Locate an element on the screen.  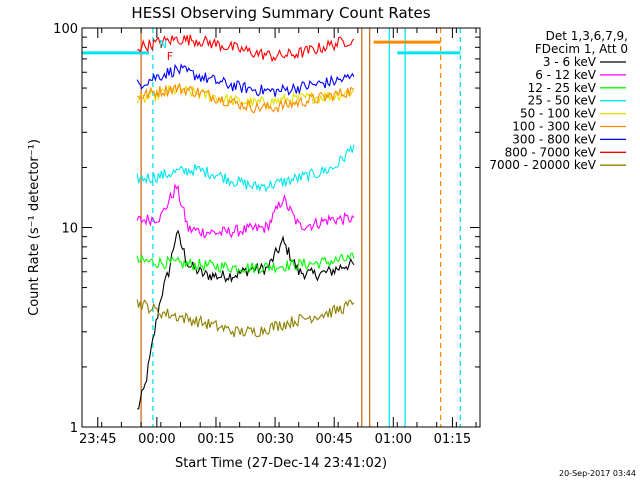
footer-timestamp: 20-Sep-2017 03:44 is located at coordinates (597, 473).